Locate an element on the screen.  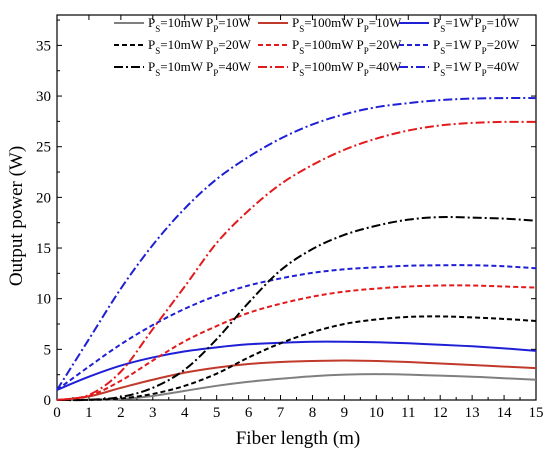
y-tick-label: 35 is located at coordinates (43, 46).